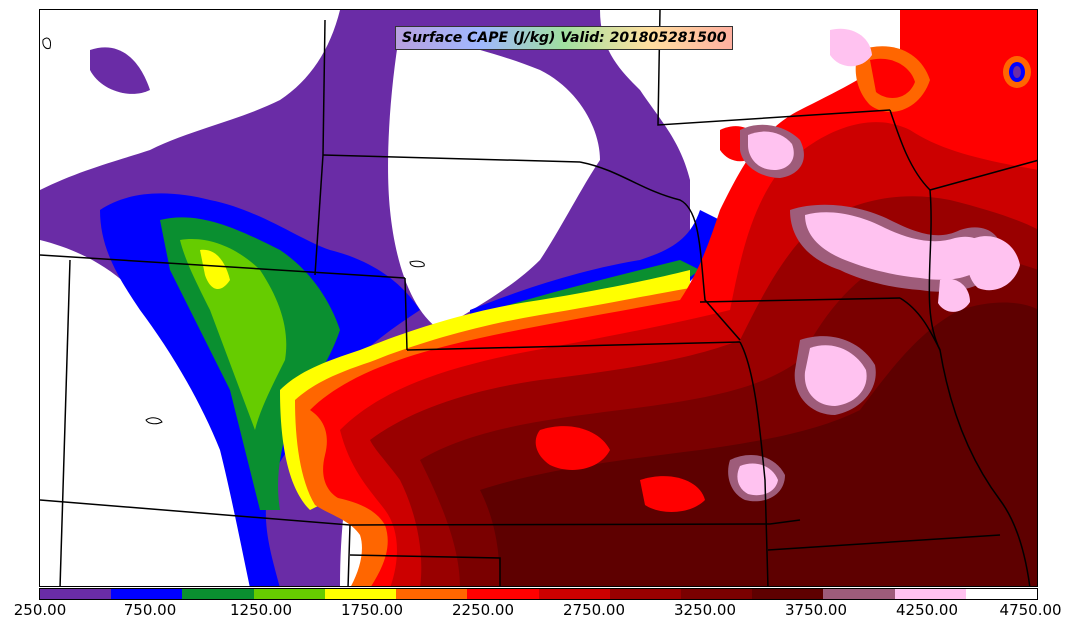 The image size is (1081, 633). I want to click on colorbar-tick-label: 2250.00, so click(483, 610).